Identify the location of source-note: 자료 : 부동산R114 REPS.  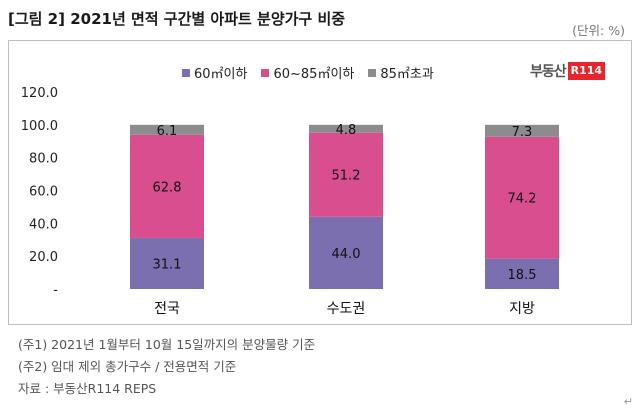
(87, 388).